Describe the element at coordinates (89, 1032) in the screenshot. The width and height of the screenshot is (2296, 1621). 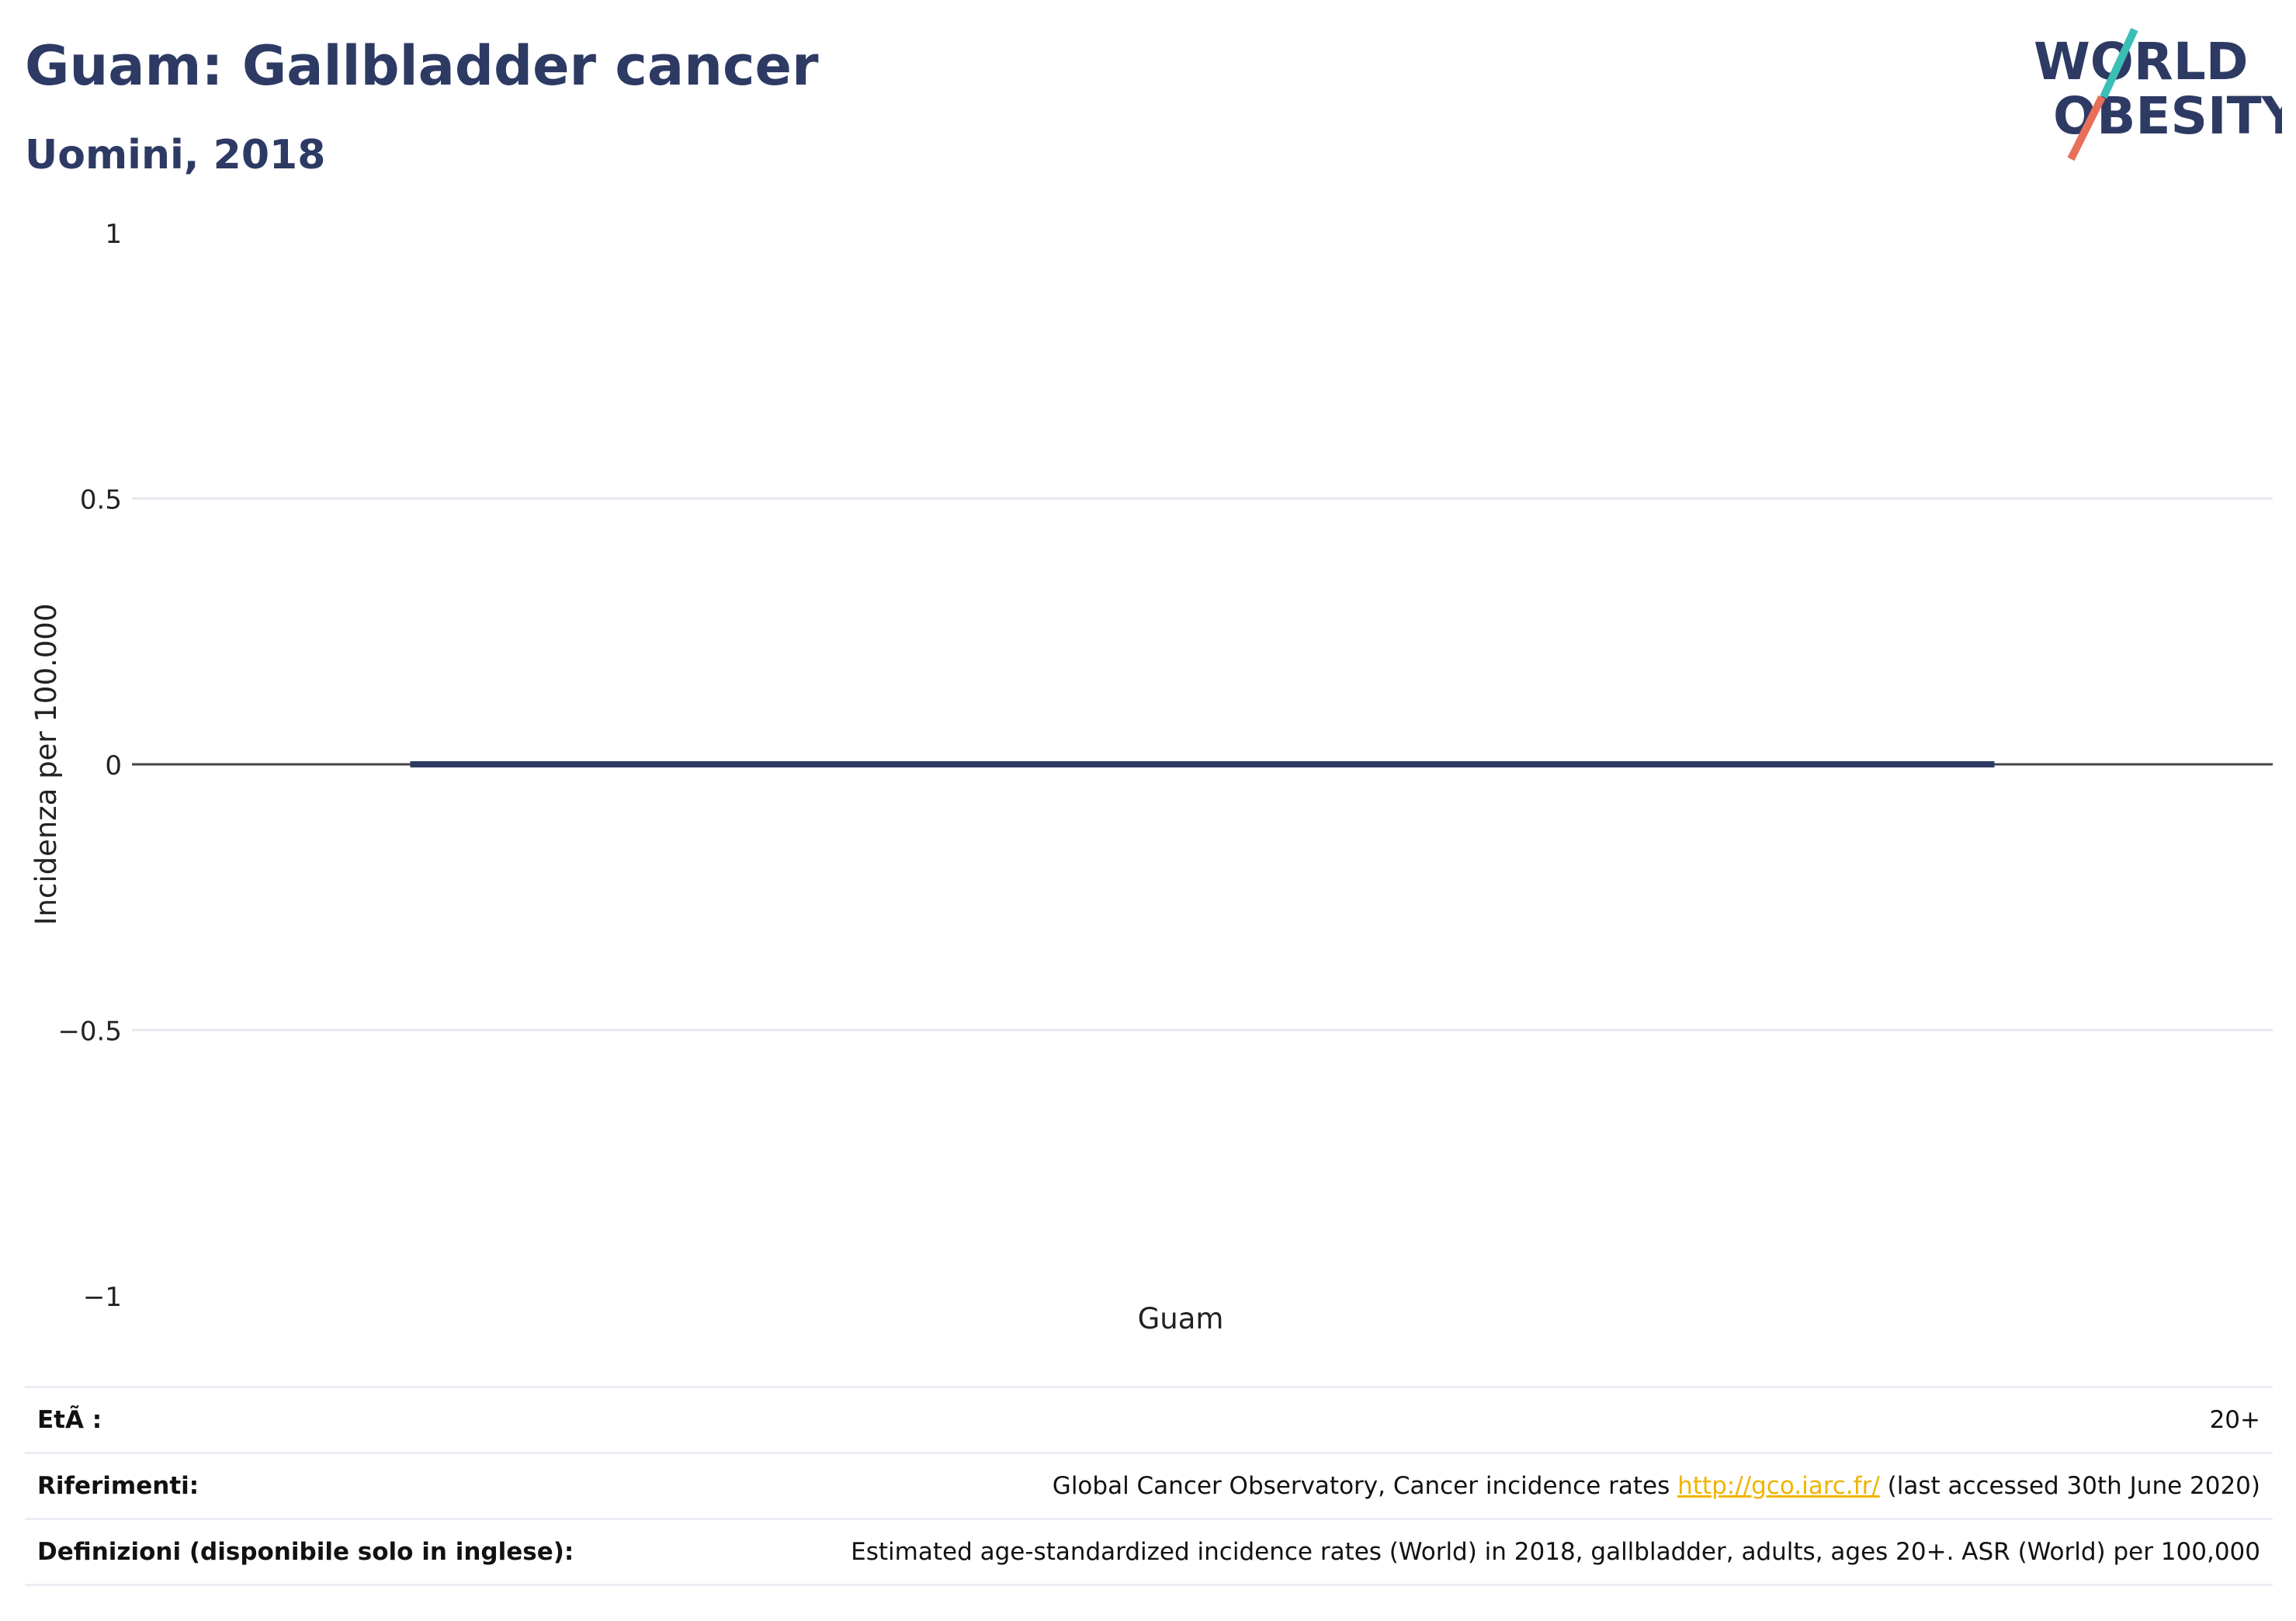
I see `y-tick-label: −0.5` at that location.